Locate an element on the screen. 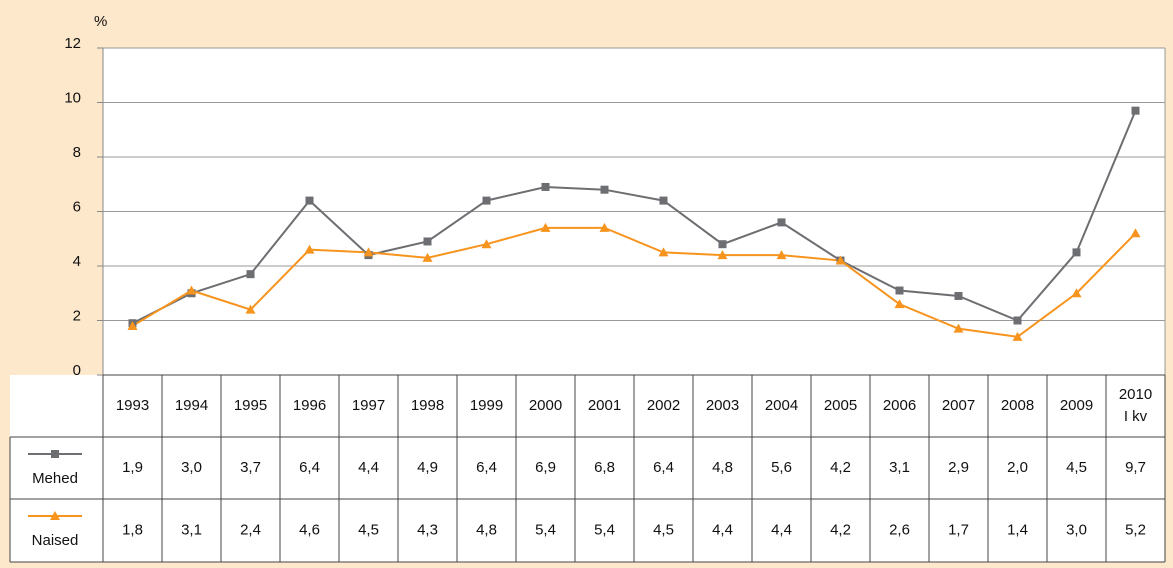  y-tick-label: 12 is located at coordinates (72, 43).